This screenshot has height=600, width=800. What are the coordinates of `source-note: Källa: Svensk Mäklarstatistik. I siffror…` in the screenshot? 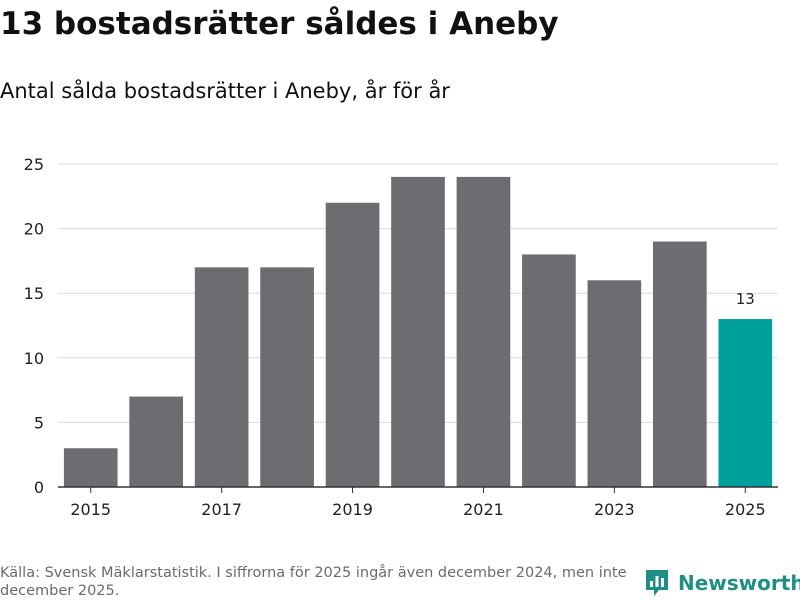 It's located at (313, 582).